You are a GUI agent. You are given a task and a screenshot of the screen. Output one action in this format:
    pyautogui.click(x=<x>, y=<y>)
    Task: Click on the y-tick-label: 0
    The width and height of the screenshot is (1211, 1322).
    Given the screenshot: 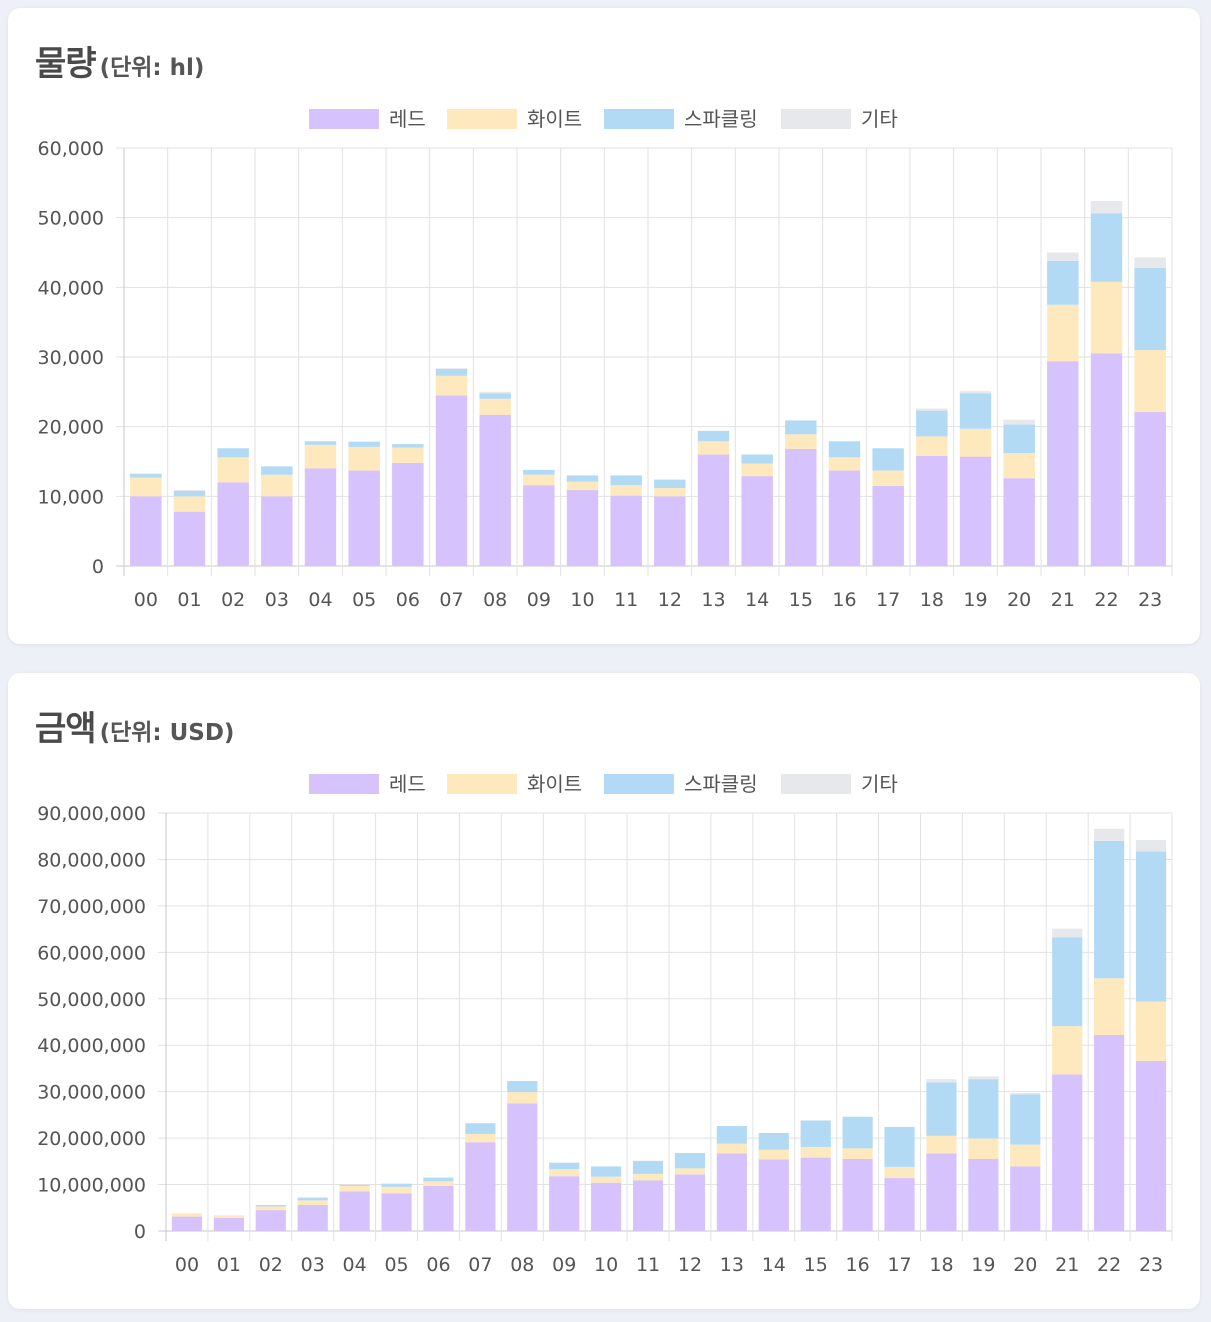 What is the action you would take?
    pyautogui.click(x=140, y=1232)
    